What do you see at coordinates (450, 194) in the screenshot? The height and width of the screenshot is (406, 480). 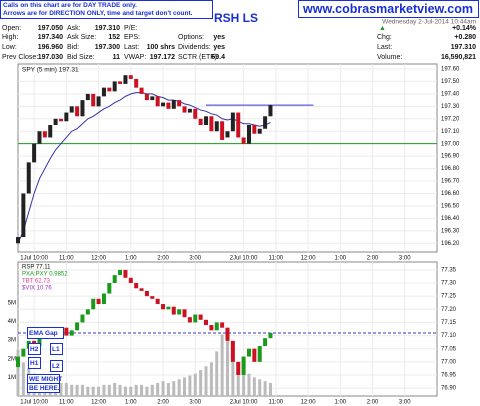 I see `y-tick-label: 196.60` at bounding box center [450, 194].